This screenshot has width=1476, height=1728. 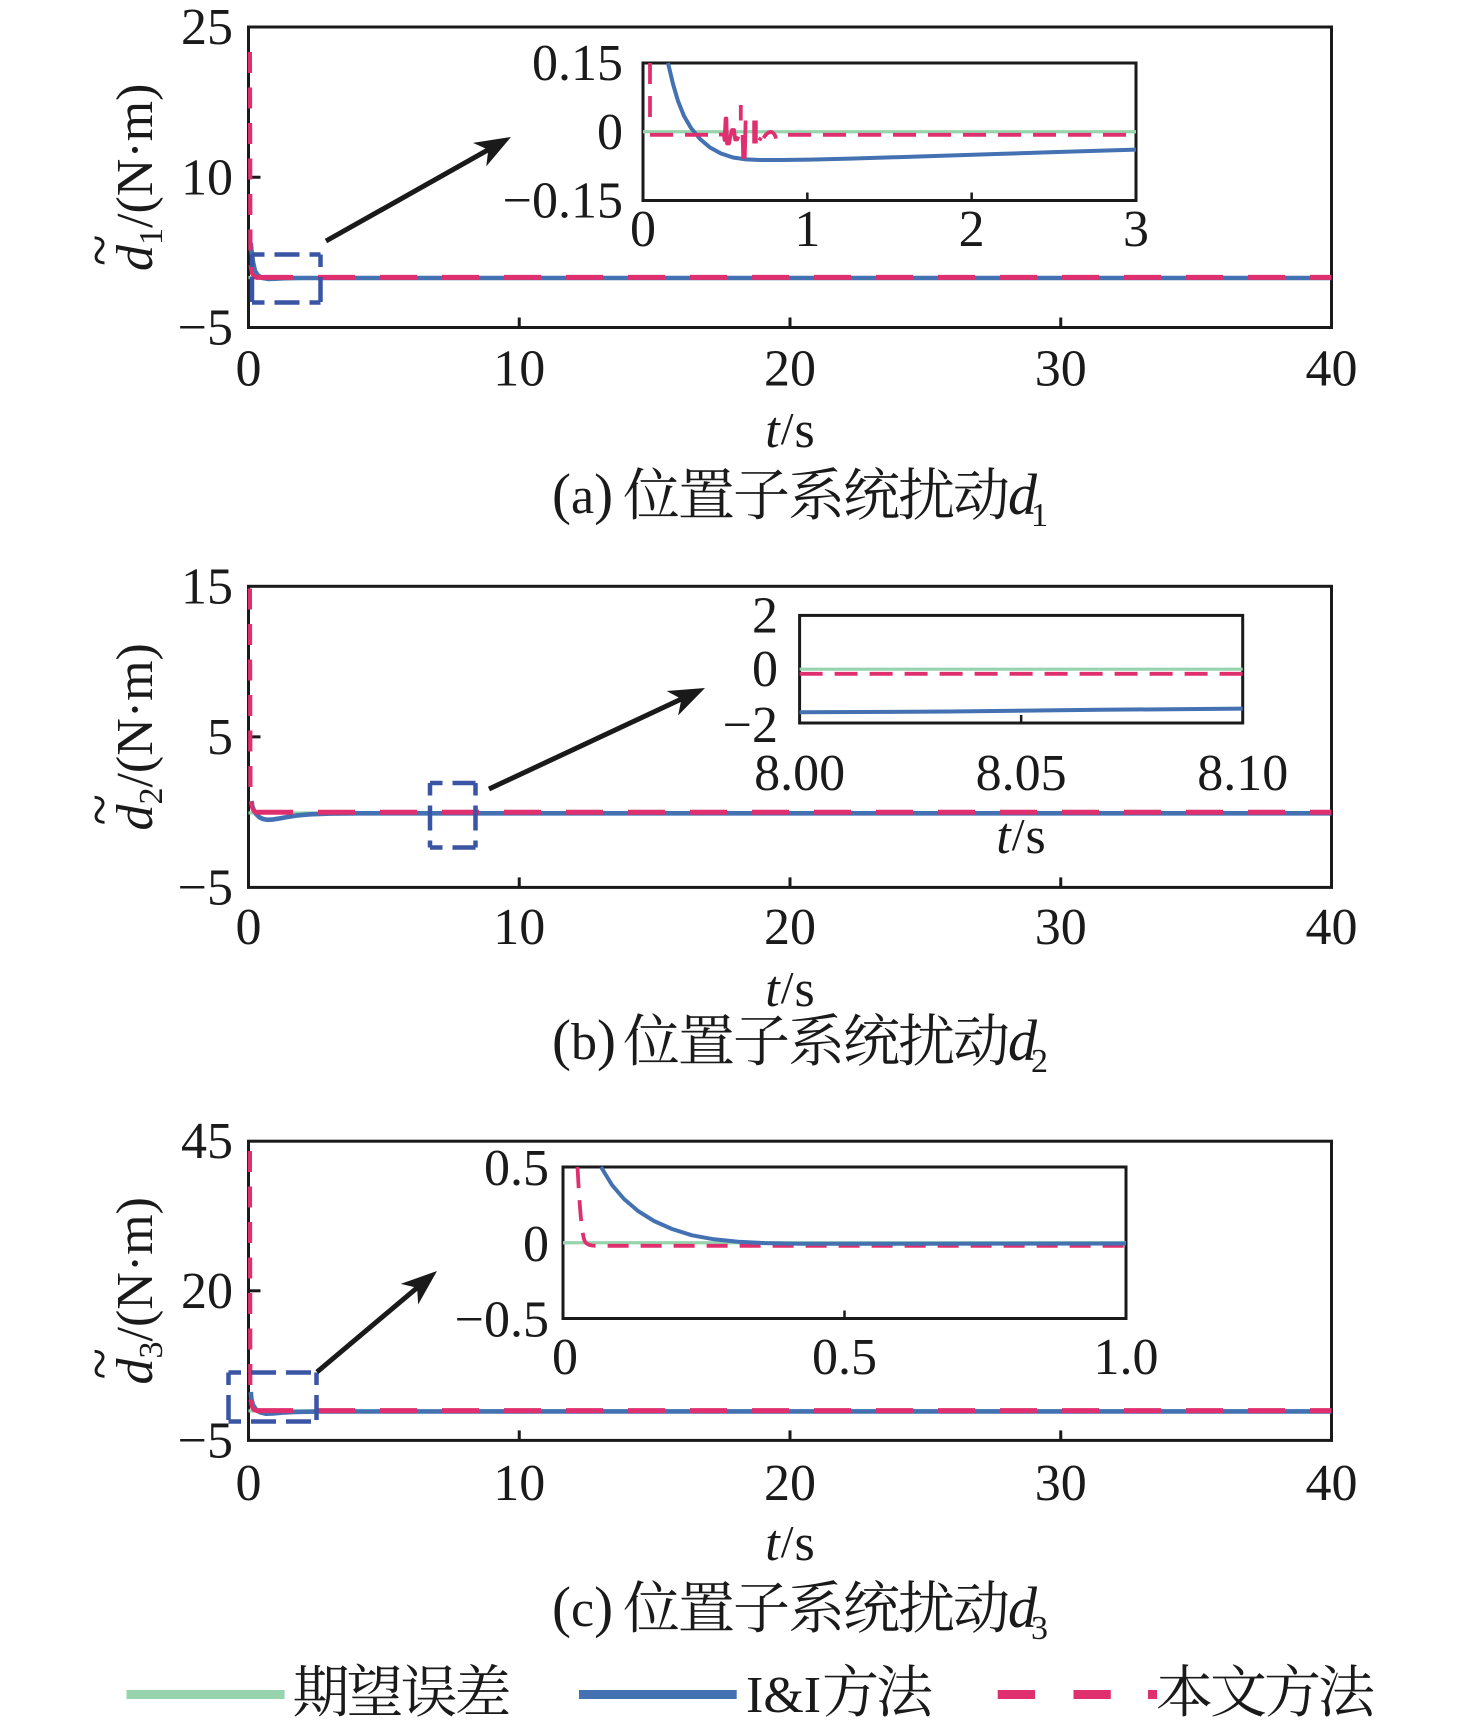 I want to click on svg-text: 8.05, so click(x=1021, y=773).